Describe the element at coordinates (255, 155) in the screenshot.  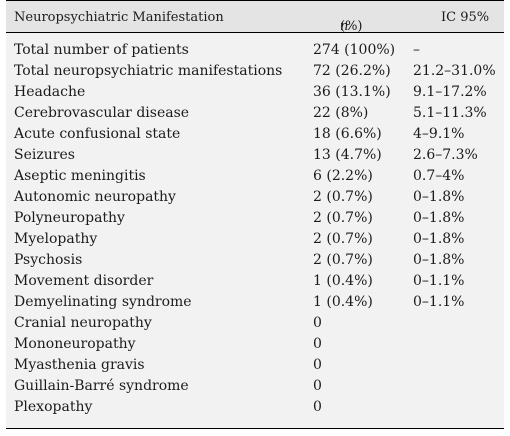
I see `table-row: Seizures 13 (4.7%) 2.6–7.3%` at that location.